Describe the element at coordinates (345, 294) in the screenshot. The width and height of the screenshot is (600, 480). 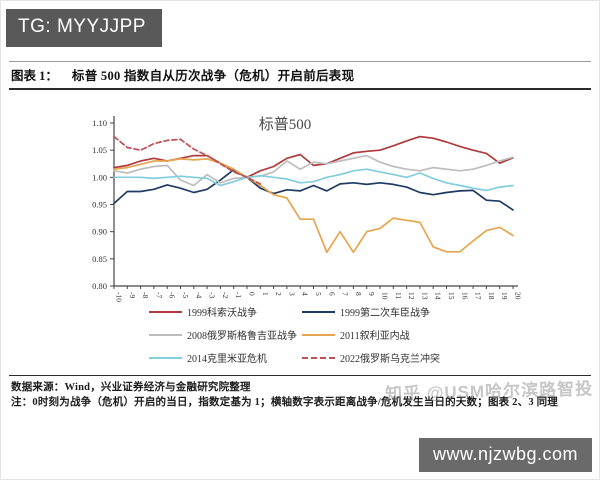
I see `svg-text: 7` at that location.